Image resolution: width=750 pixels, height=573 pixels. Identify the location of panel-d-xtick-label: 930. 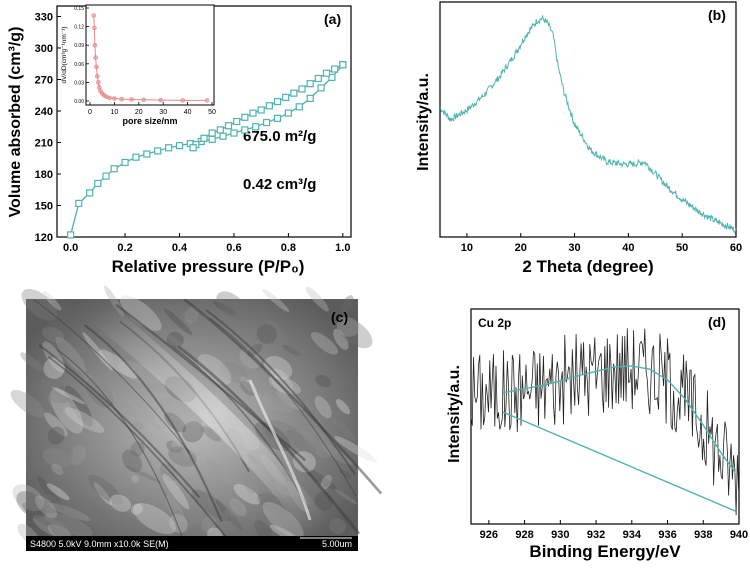
(560, 535).